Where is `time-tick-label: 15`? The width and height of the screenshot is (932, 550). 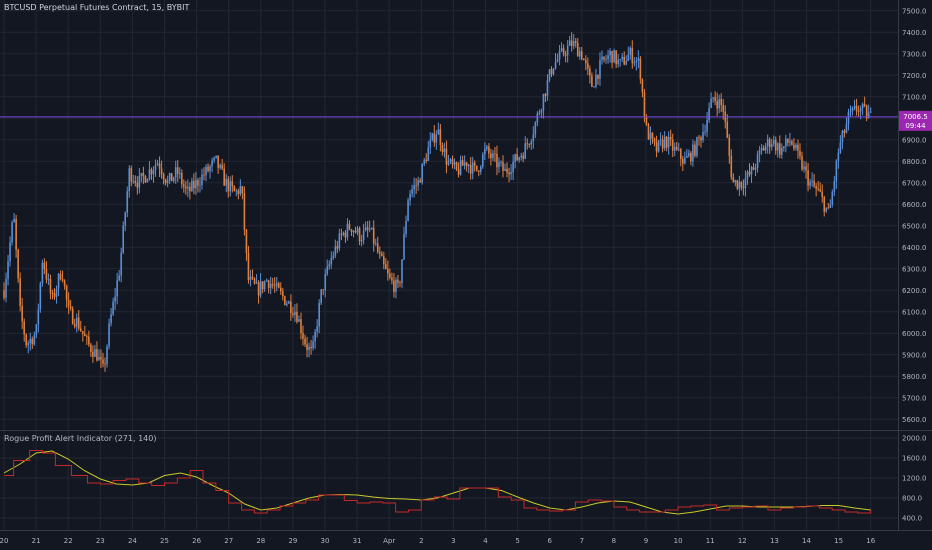 time-tick-label: 15 is located at coordinates (838, 541).